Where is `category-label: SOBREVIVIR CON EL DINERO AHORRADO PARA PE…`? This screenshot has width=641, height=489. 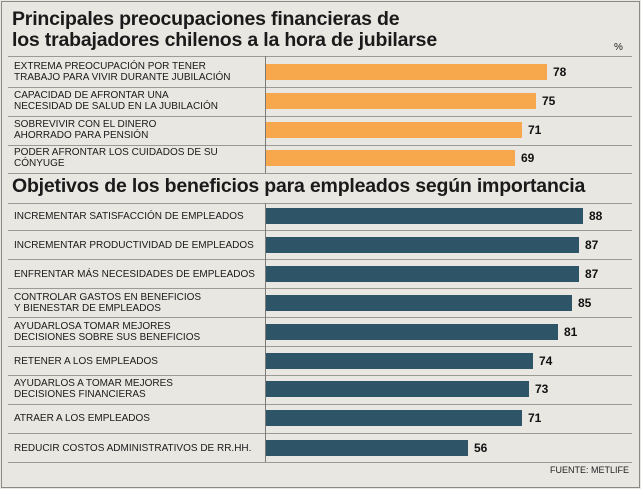
category-label: SOBREVIVIR CON EL DINERO AHORRADO PARA PE… is located at coordinates (138, 130).